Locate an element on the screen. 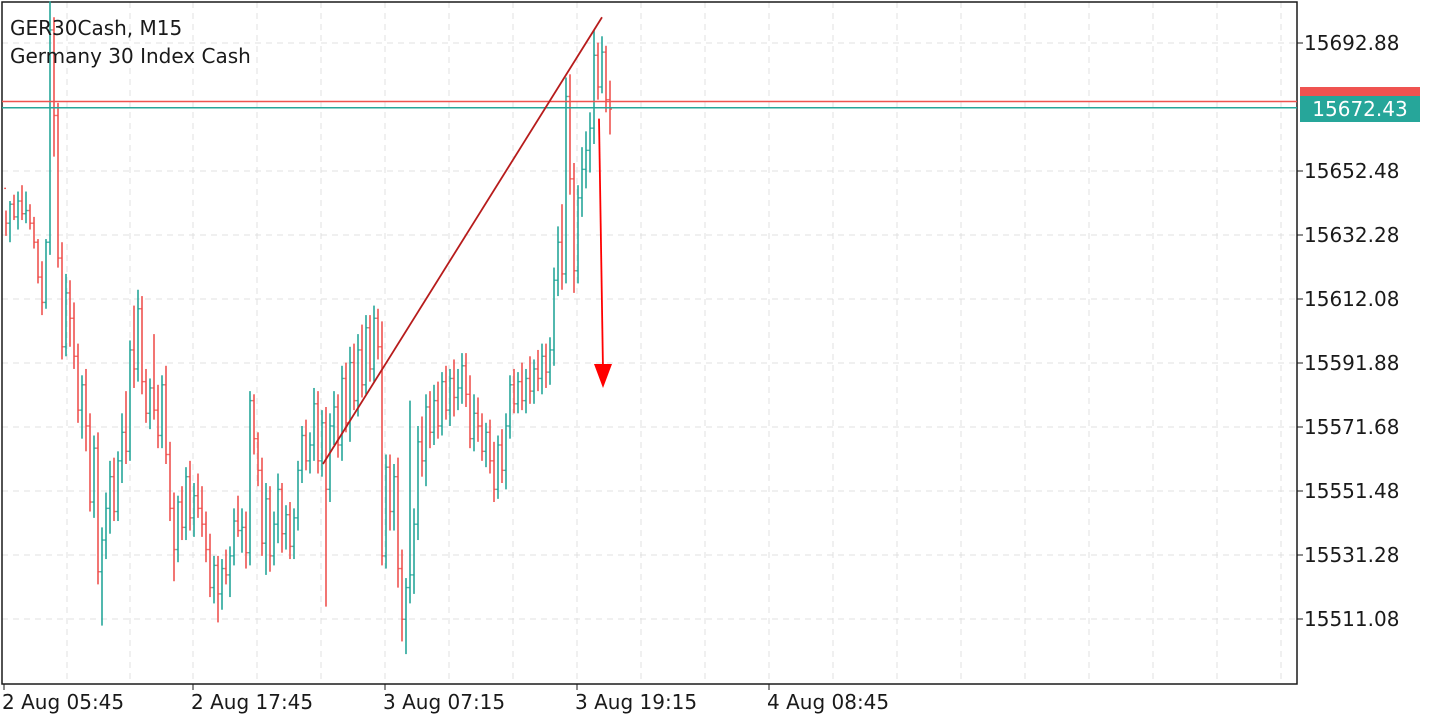 The width and height of the screenshot is (1440, 720). drawn-objects is located at coordinates (467, 240).